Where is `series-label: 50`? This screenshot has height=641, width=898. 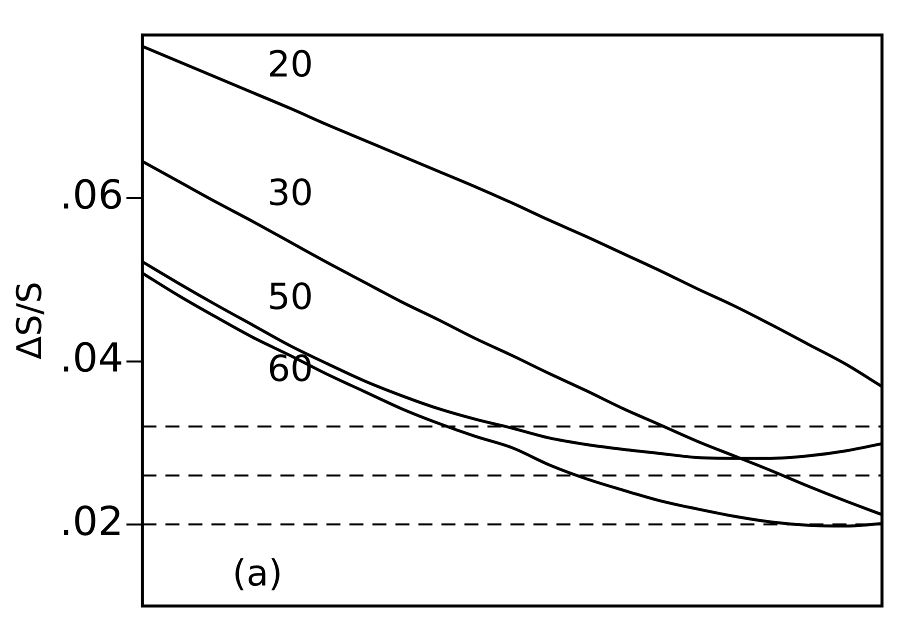
series-label: 50 is located at coordinates (290, 297).